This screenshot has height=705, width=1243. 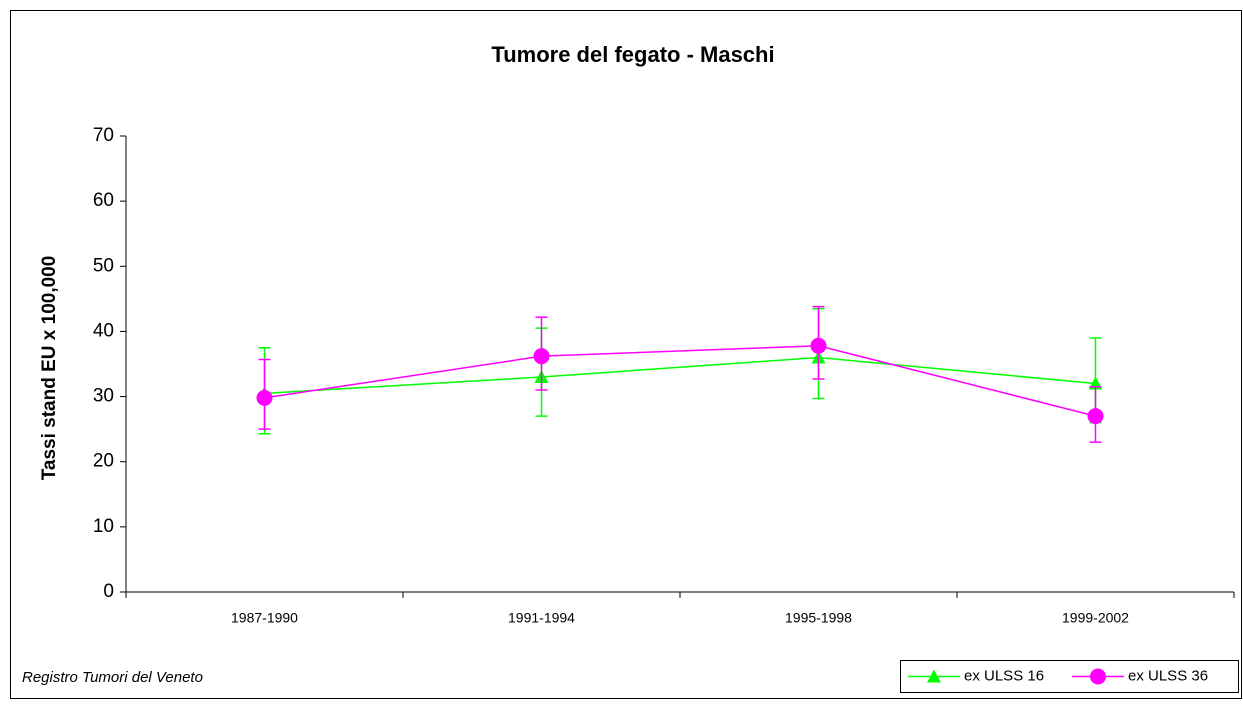 What do you see at coordinates (264, 618) in the screenshot?
I see `x-tick-label: 1987-1990` at bounding box center [264, 618].